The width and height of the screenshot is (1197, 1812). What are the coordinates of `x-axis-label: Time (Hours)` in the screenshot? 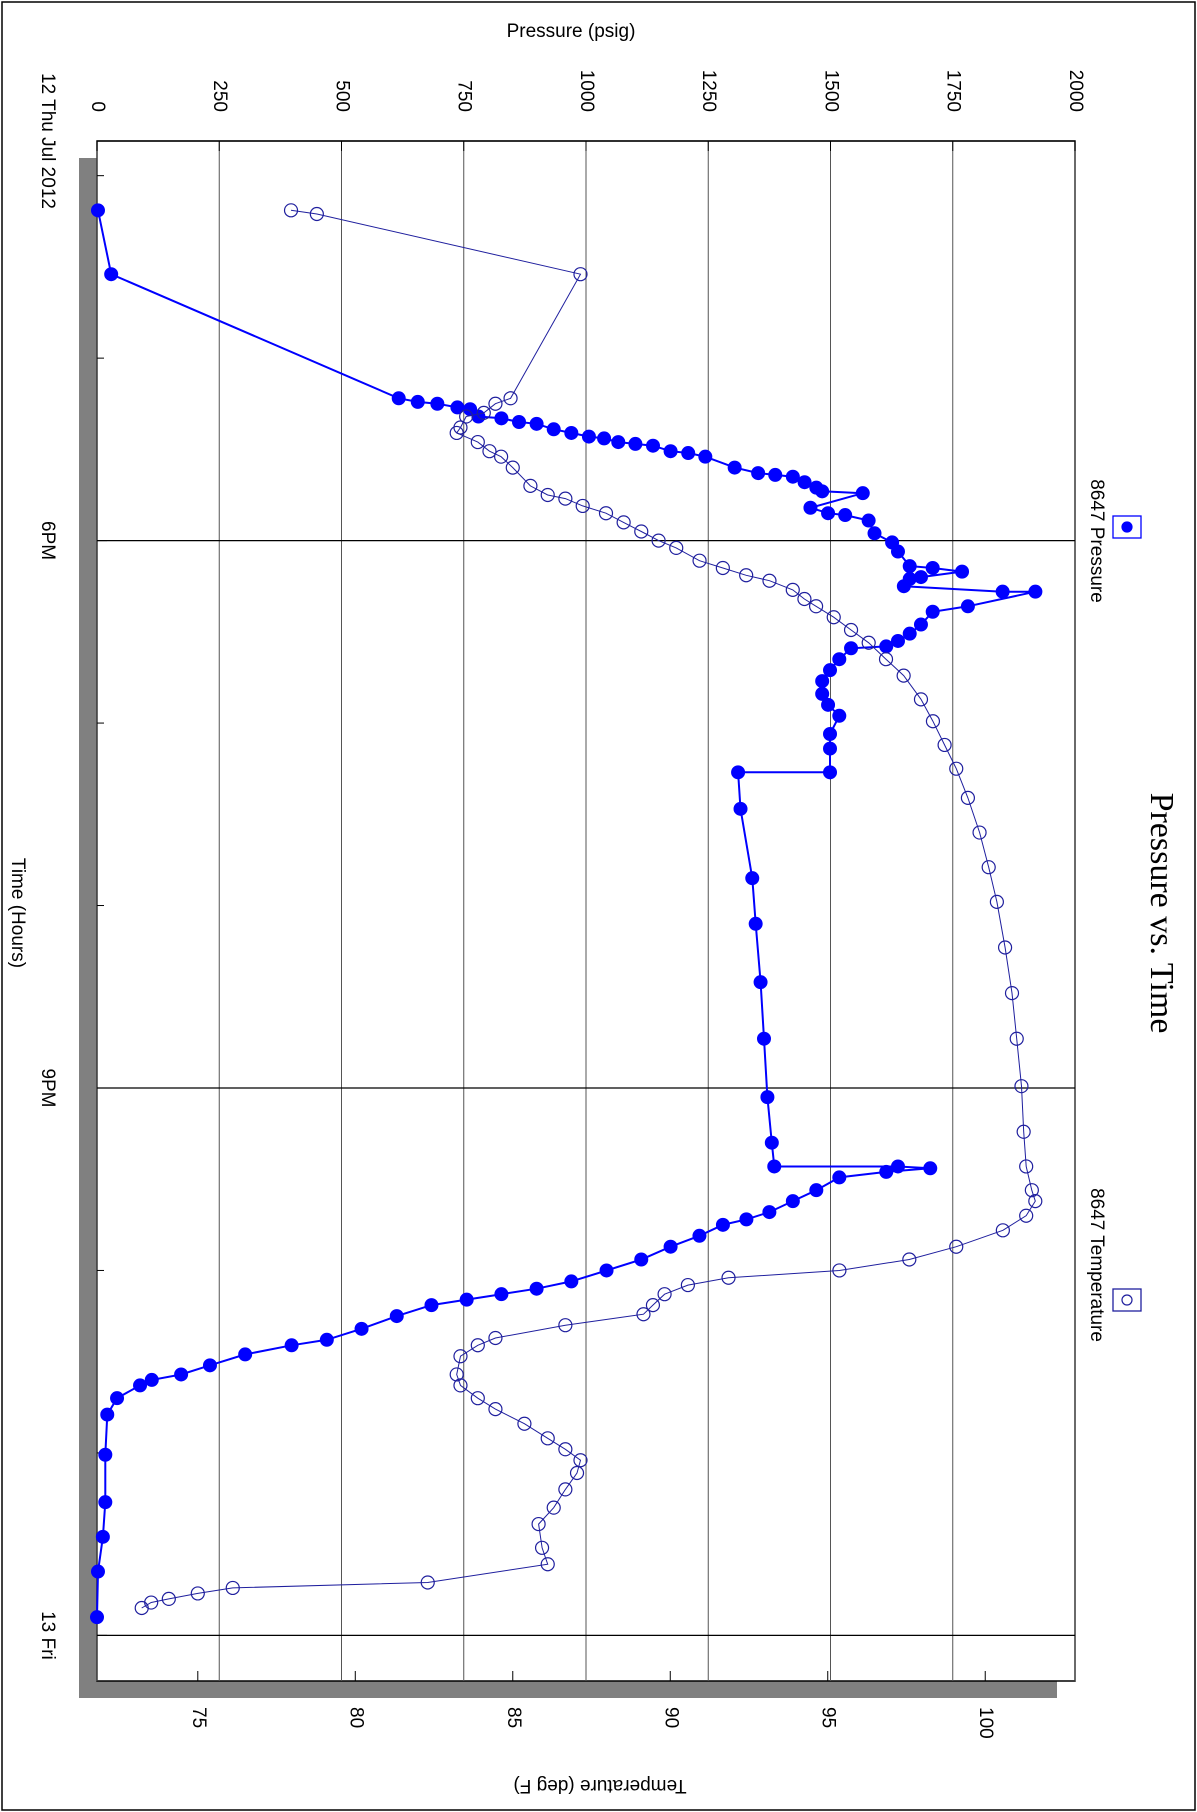 It's located at (17, 913).